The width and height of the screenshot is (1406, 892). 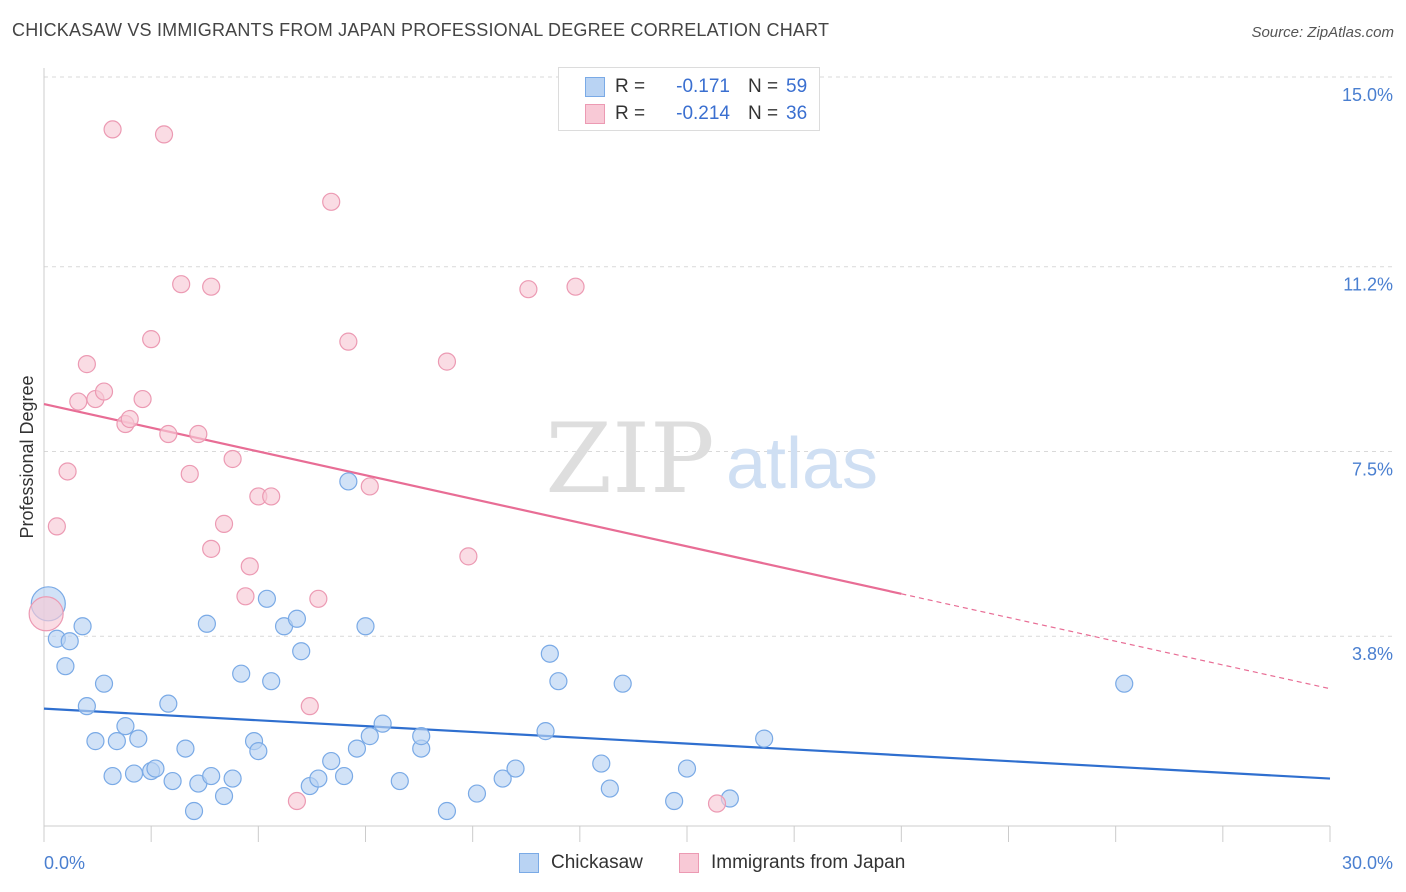 What do you see at coordinates (595, 87) in the screenshot?
I see `legend-swatch-blue` at bounding box center [595, 87].